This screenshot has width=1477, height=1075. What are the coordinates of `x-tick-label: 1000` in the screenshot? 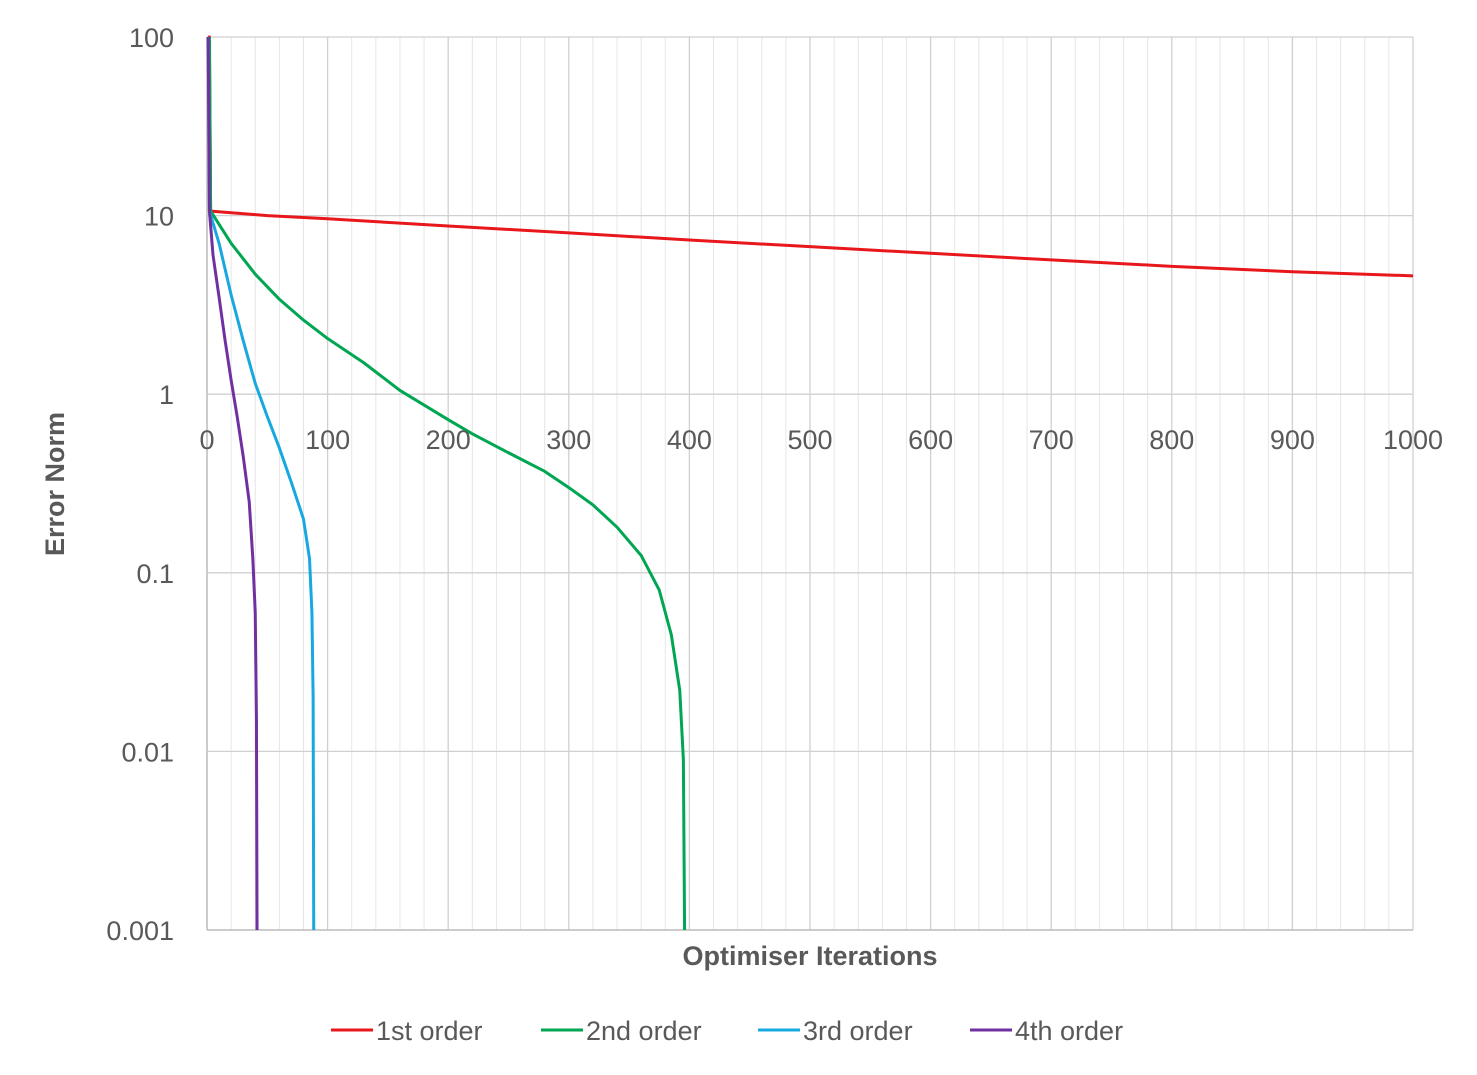 It's located at (1413, 440).